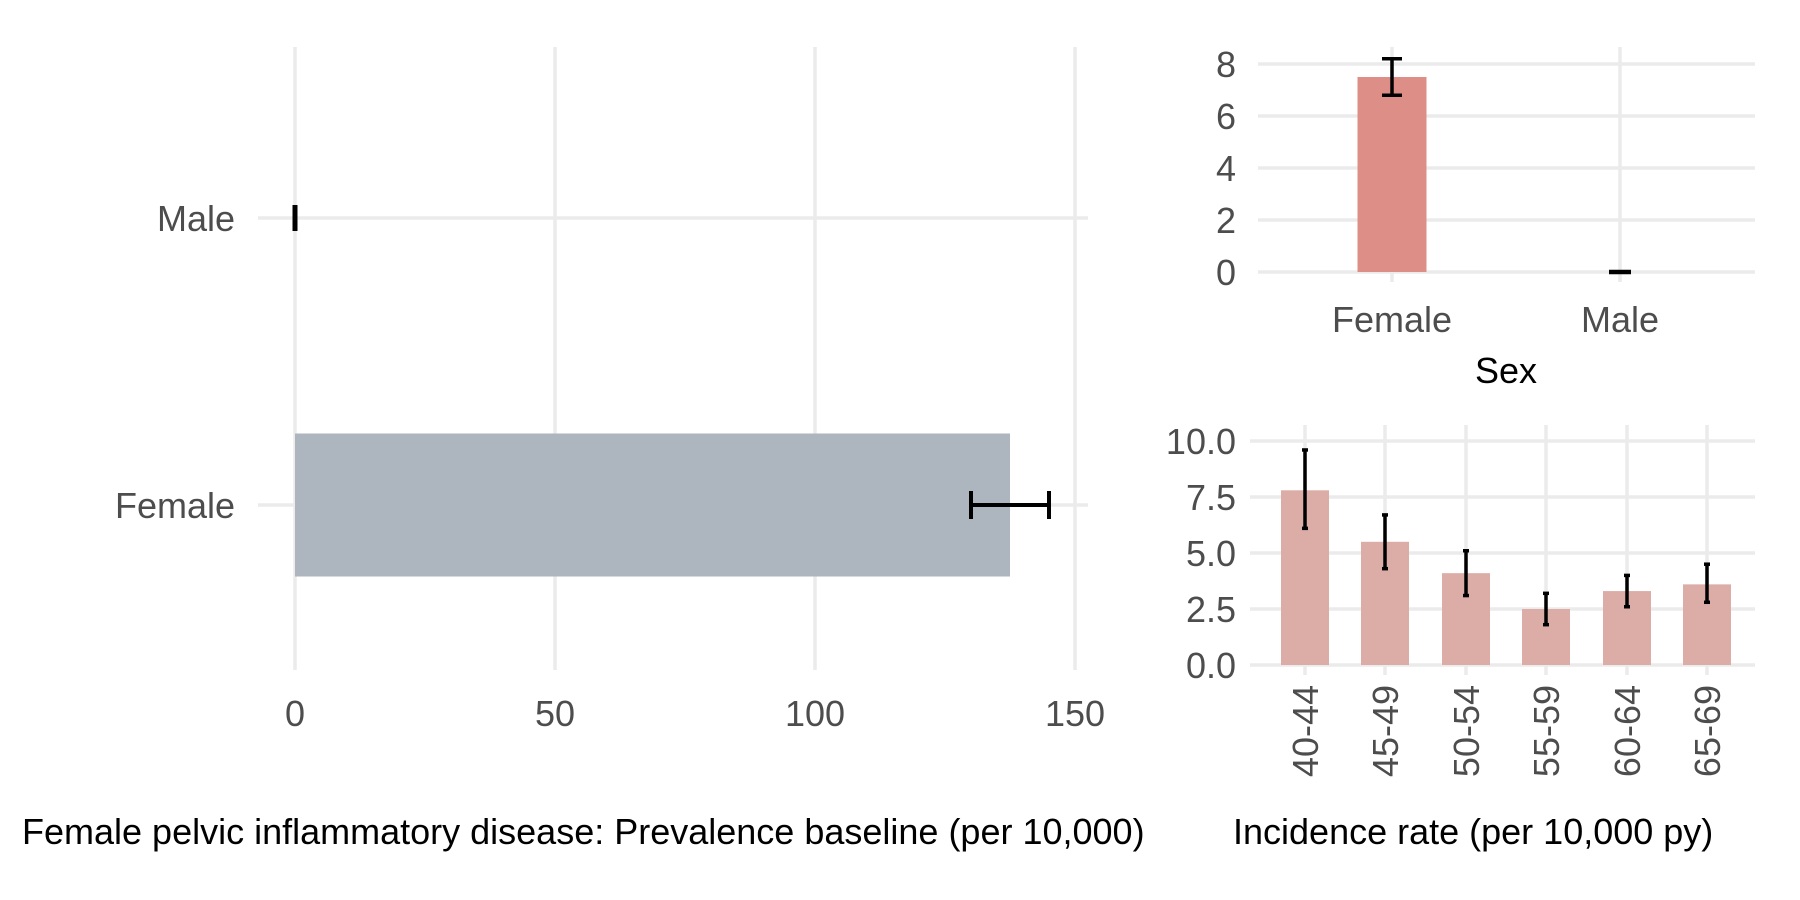 The width and height of the screenshot is (1800, 900). Describe the element at coordinates (1485, 192) in the screenshot. I see `incidence-by-sex-chart: 0 2 4 6 8 Female Male` at that location.